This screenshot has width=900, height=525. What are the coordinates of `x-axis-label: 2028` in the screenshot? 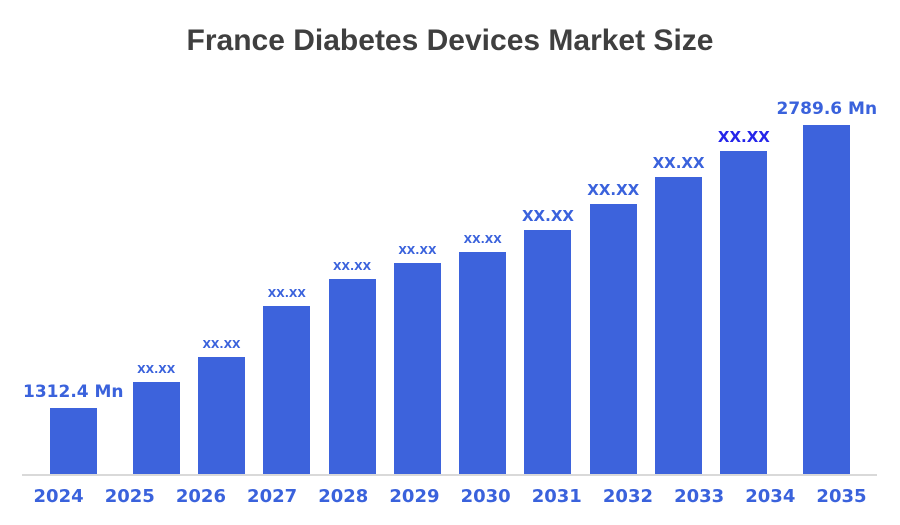 It's located at (343, 496).